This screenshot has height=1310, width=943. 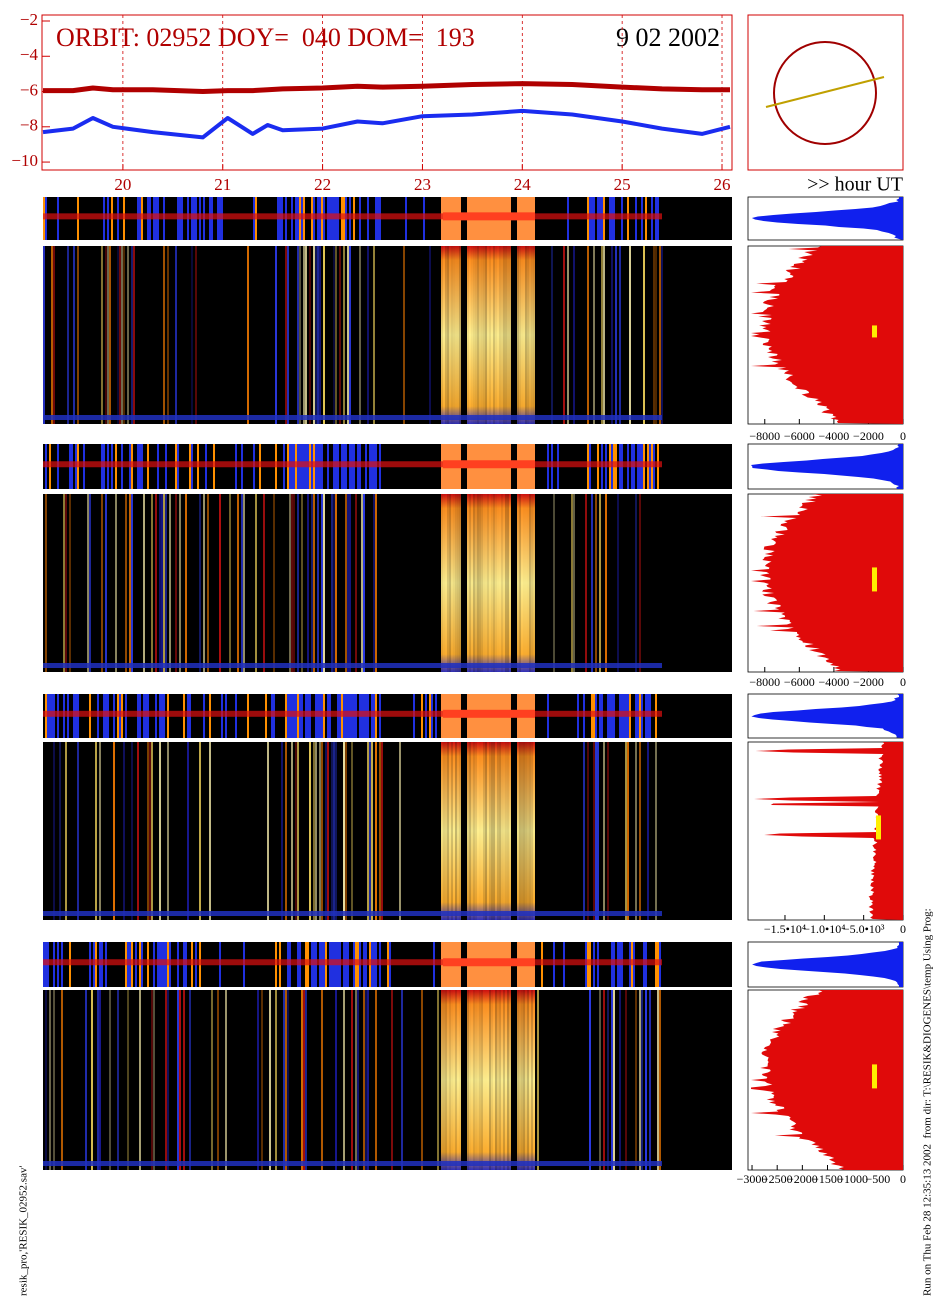 I want to click on x-tick-label: −3000, so click(x=752, y=1179).